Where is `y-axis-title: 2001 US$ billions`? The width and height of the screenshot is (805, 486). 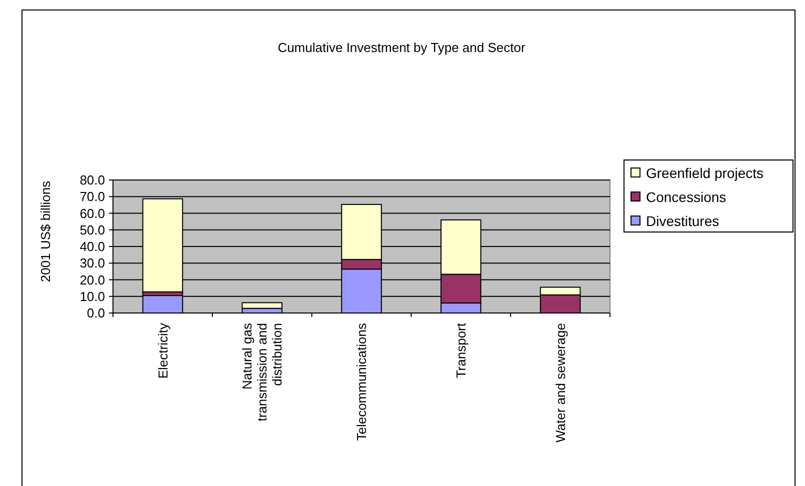 y-axis-title: 2001 US$ billions is located at coordinates (45, 231).